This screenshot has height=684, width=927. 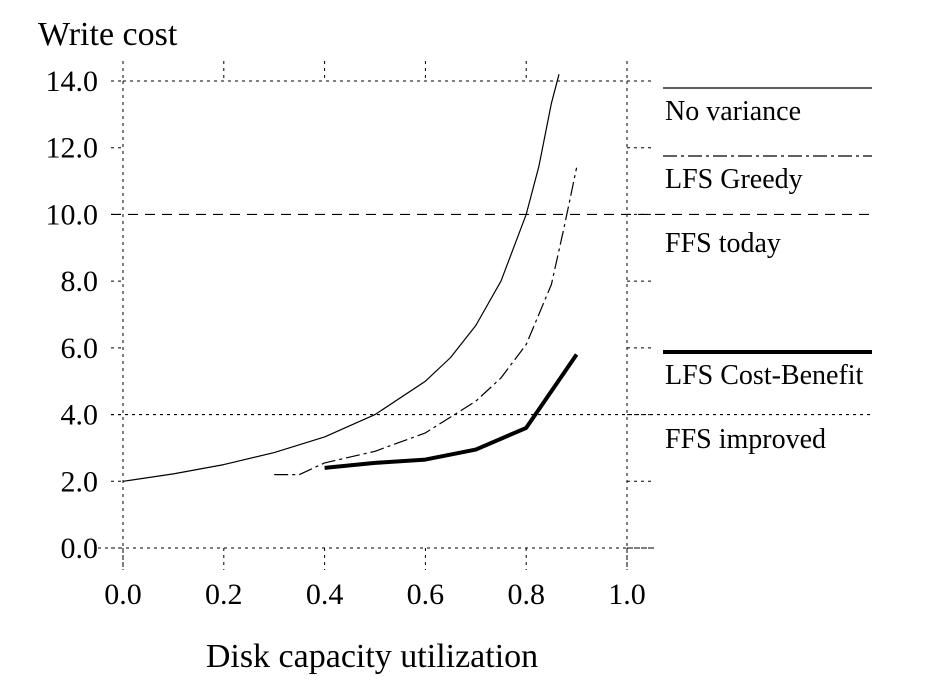 I want to click on x-tick-label: 0.6, so click(x=426, y=594).